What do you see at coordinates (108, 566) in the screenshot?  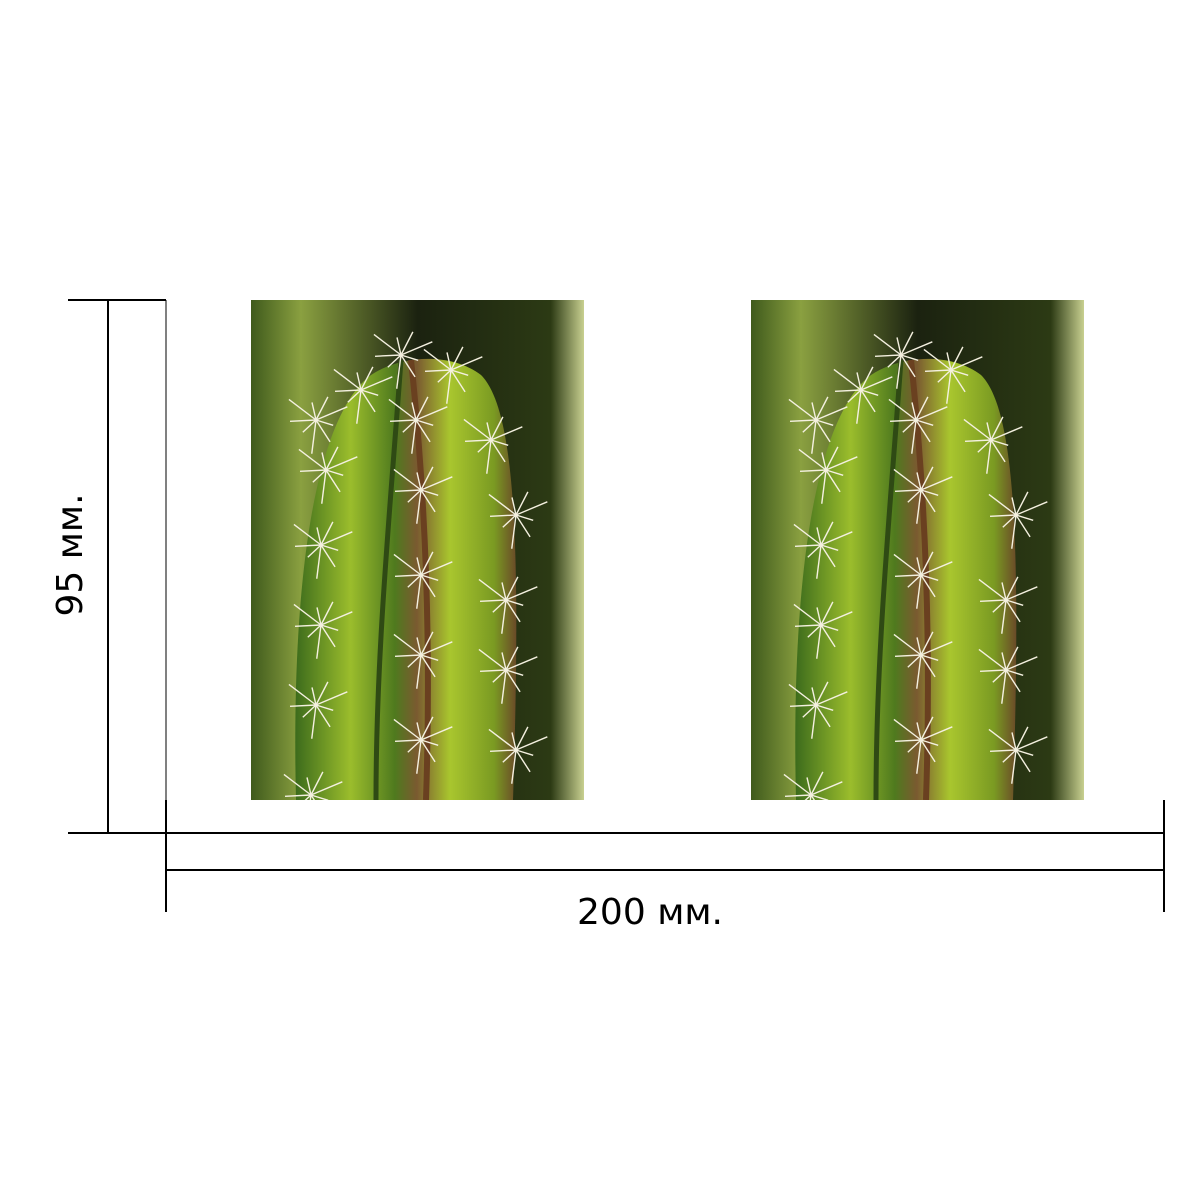 I see `height-dimension: 95 мм.` at bounding box center [108, 566].